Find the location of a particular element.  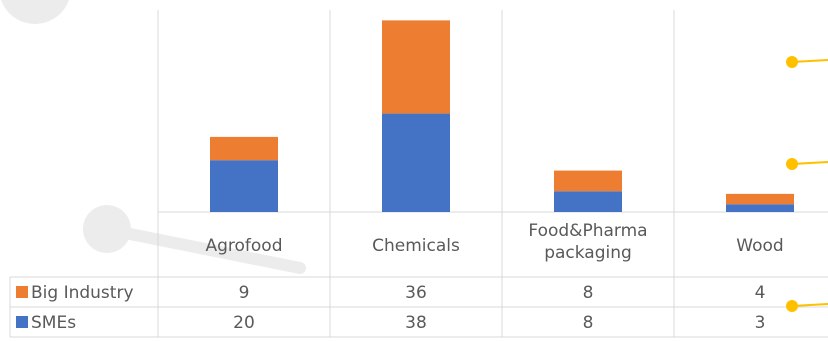

category-label: Wood is located at coordinates (759, 246).